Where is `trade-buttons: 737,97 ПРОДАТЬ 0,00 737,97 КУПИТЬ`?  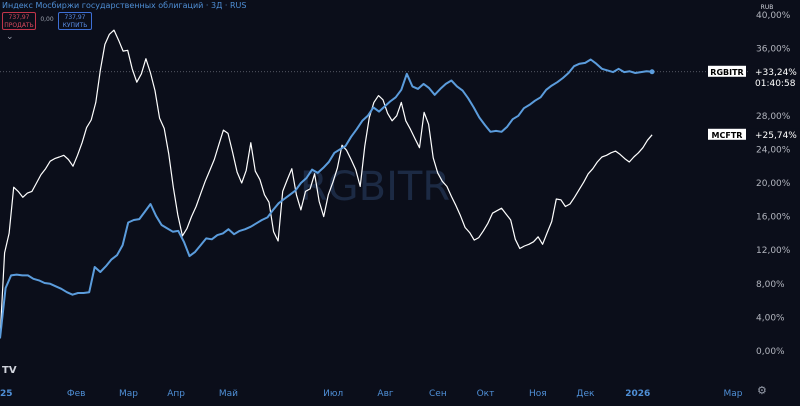 trade-buttons: 737,97 ПРОДАТЬ 0,00 737,97 КУПИТЬ is located at coordinates (47, 21).